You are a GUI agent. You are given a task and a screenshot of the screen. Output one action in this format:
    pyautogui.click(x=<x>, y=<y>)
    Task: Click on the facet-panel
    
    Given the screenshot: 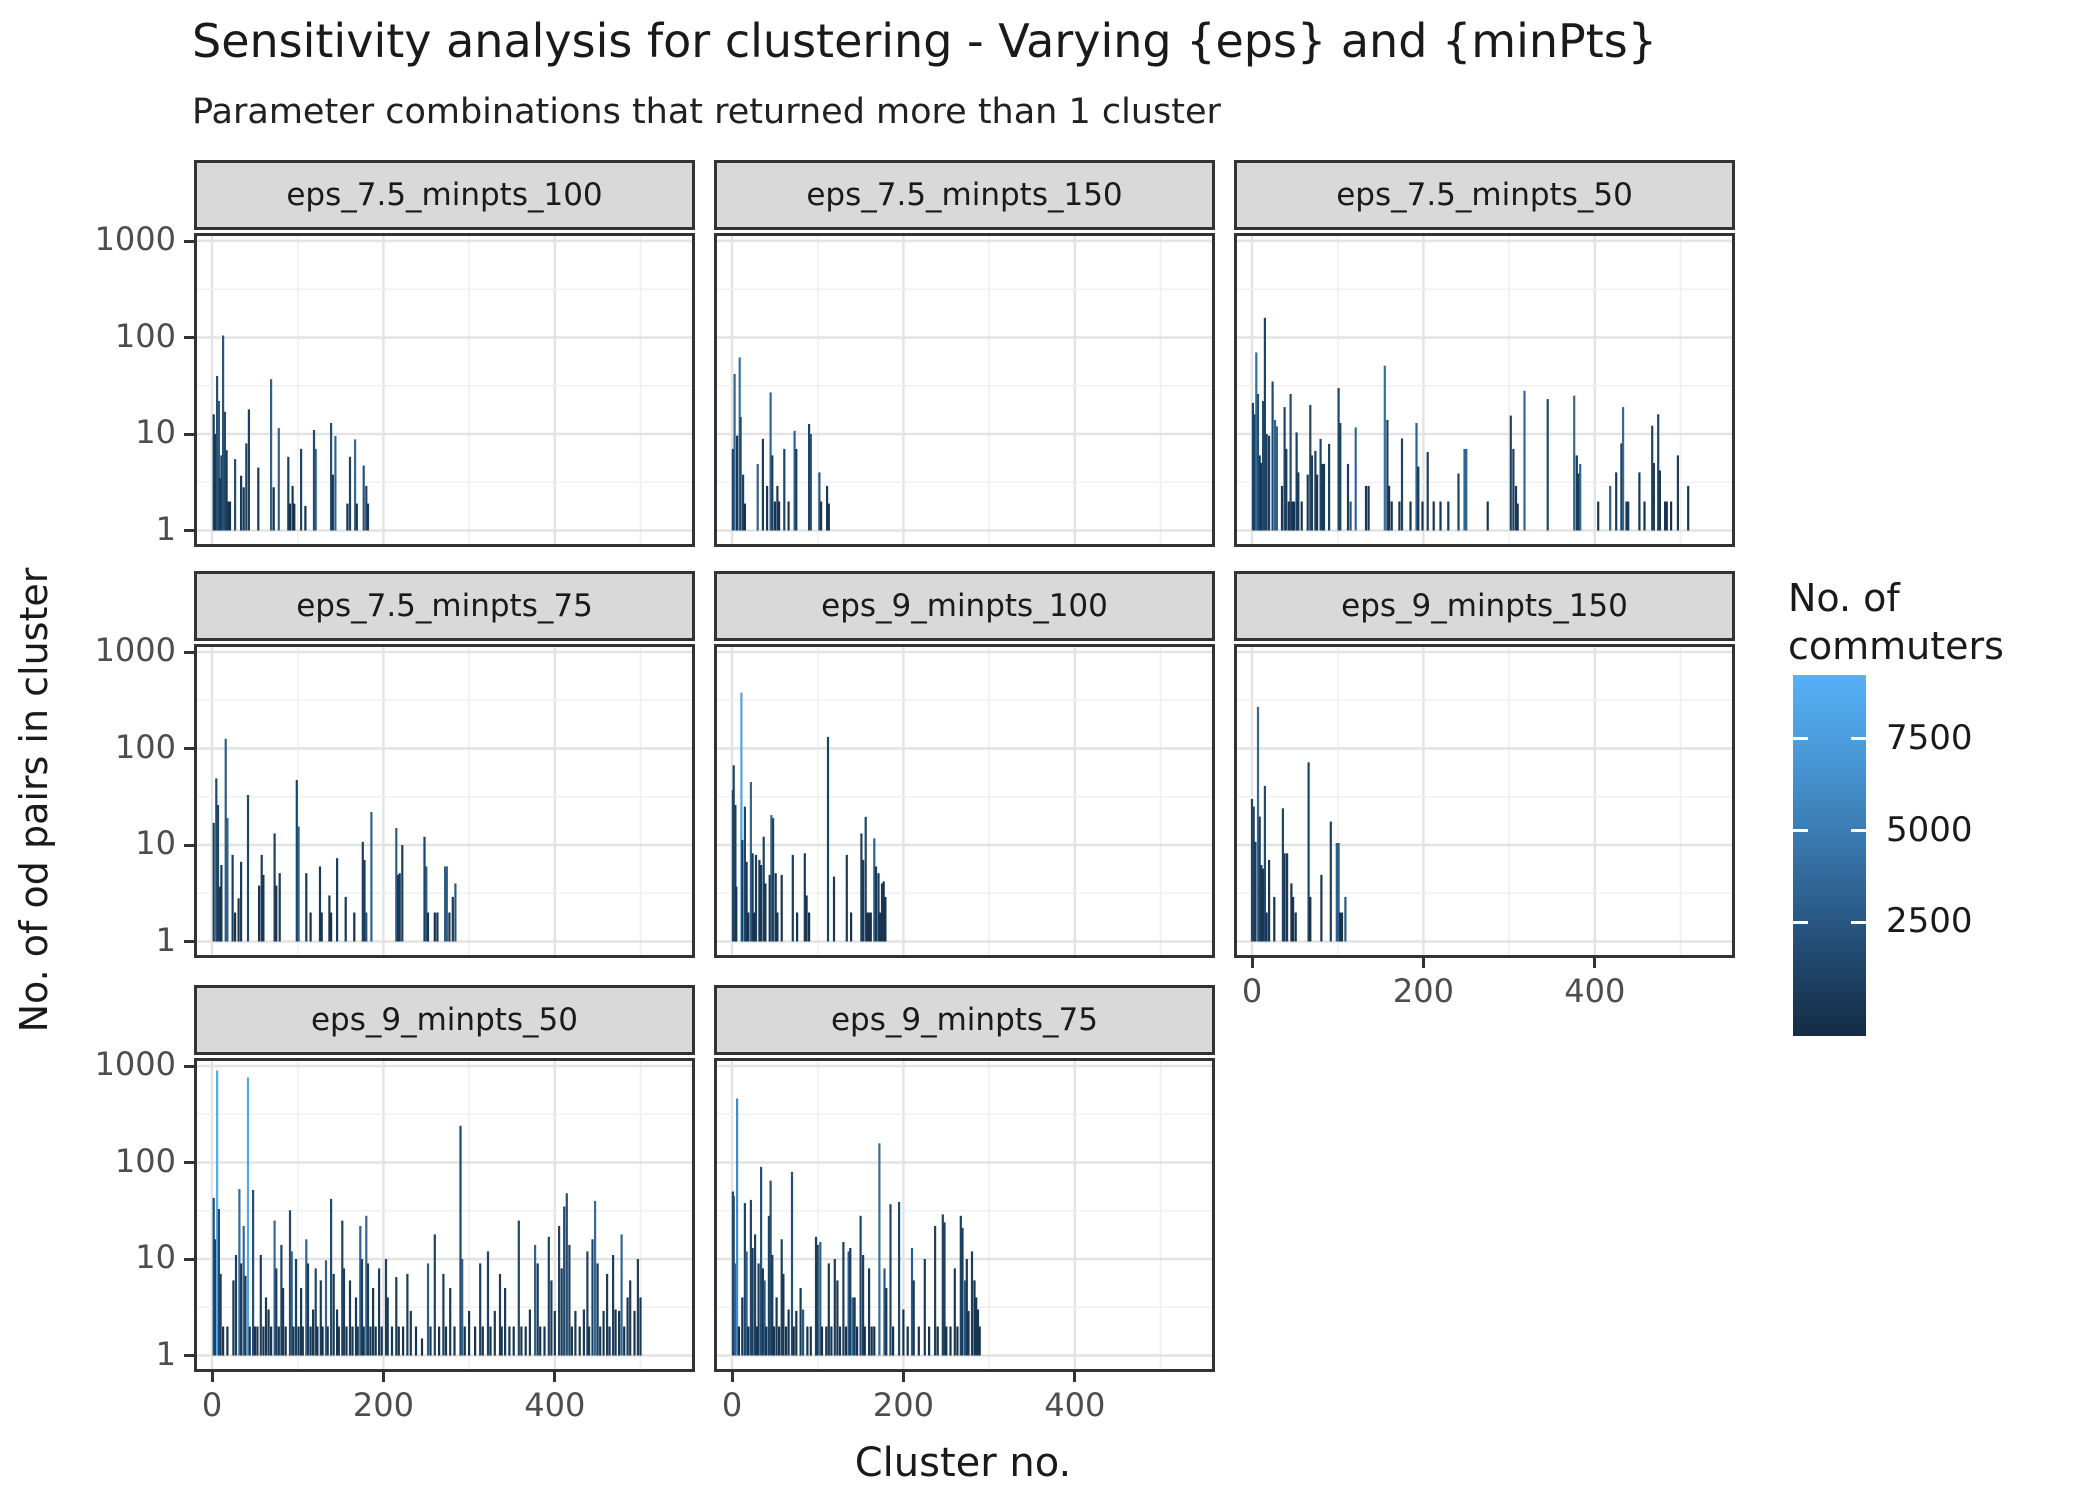 What is the action you would take?
    pyautogui.click(x=1484, y=801)
    